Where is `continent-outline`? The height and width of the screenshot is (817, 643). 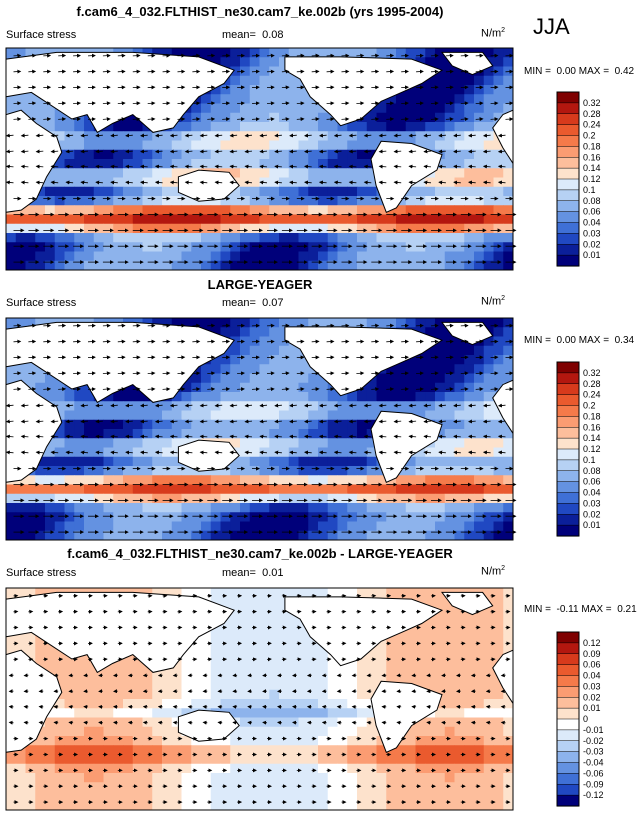 continent-outline is located at coordinates (208, 725).